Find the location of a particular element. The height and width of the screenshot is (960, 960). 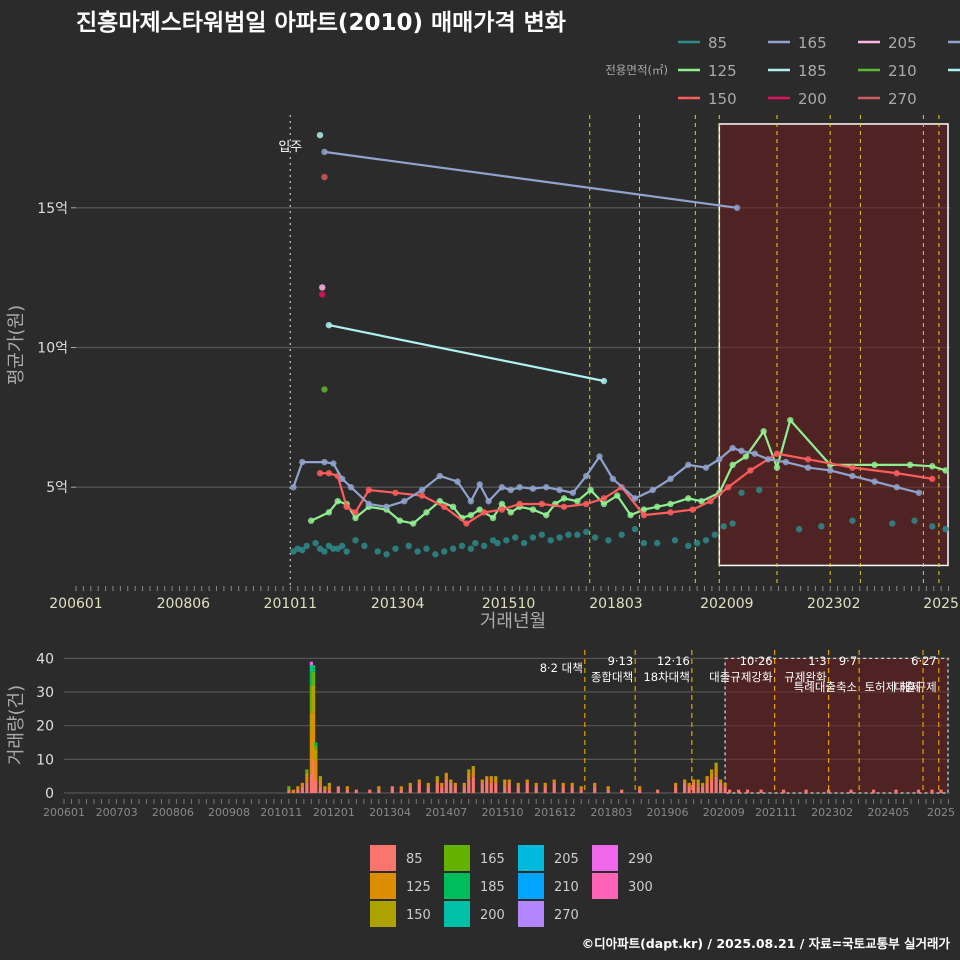

x-tick-label: 201510 is located at coordinates (508, 604).